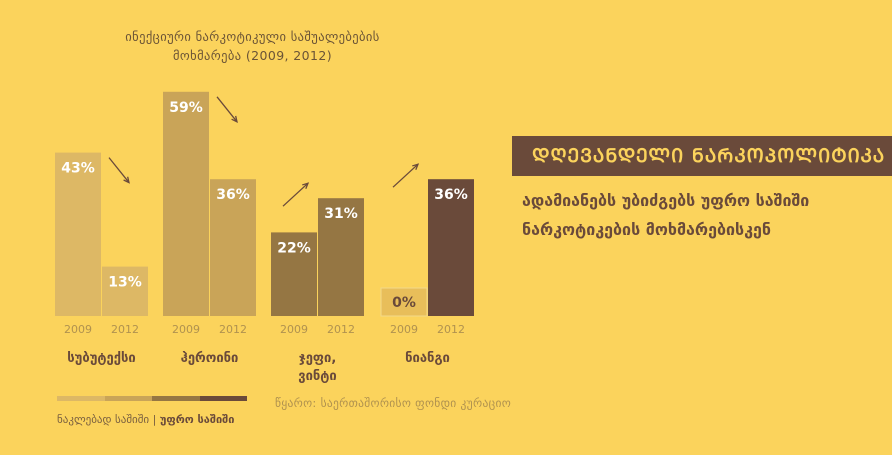 The image size is (892, 455). Describe the element at coordinates (197, 419) in the screenshot. I see `legend-right-label: უფრო საშიში` at that location.